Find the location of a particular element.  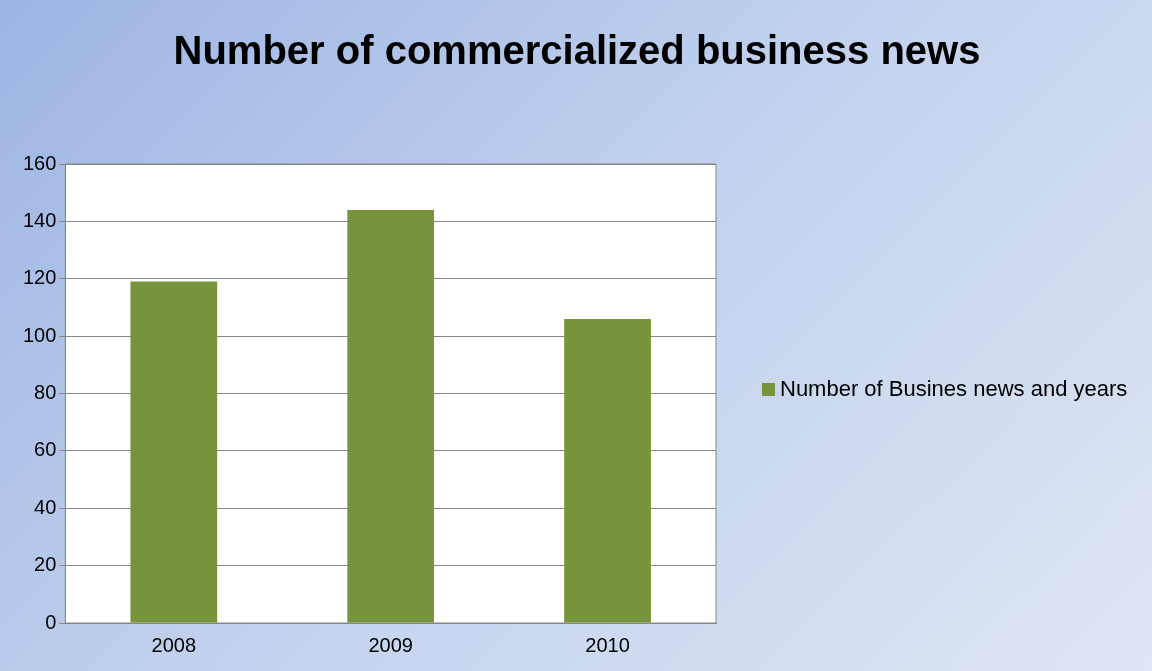

x-tick-label: 2009 is located at coordinates (390, 644).